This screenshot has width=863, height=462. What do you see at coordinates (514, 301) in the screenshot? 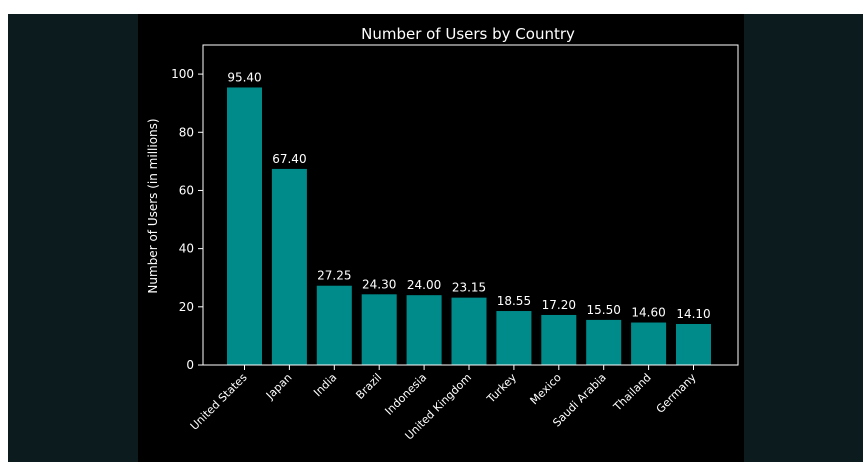
I see `data-label: 18.55` at bounding box center [514, 301].